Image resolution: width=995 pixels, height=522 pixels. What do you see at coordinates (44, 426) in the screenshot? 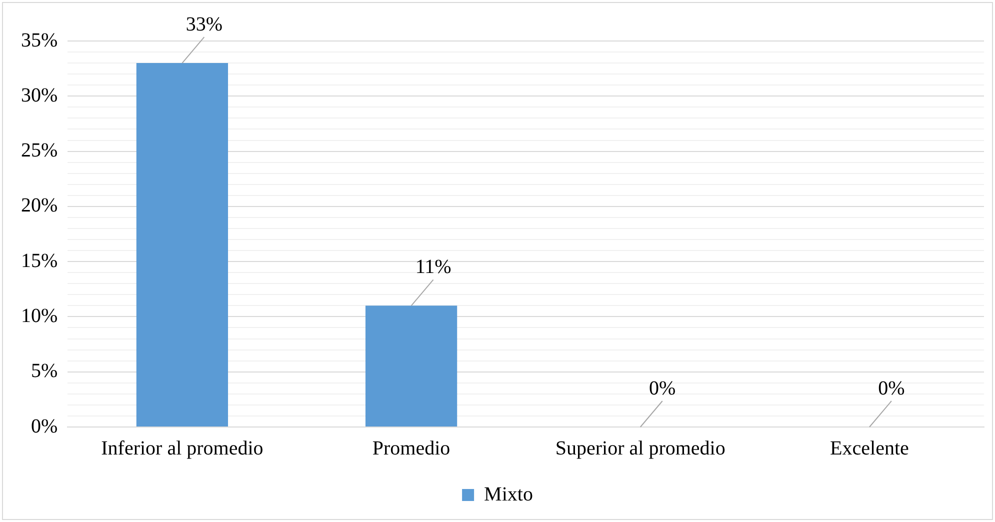
I see `y-tick-label: 0%` at bounding box center [44, 426].